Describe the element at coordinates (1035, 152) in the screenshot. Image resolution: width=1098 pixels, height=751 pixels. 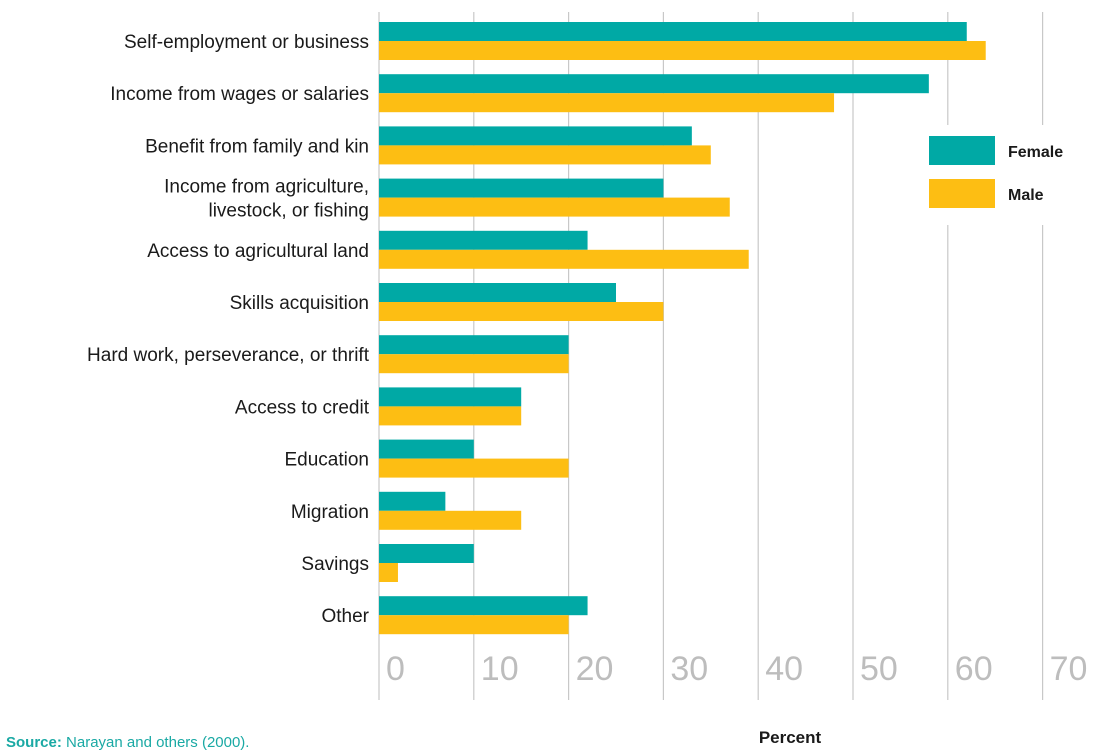
I see `legend-label-female: Female` at that location.